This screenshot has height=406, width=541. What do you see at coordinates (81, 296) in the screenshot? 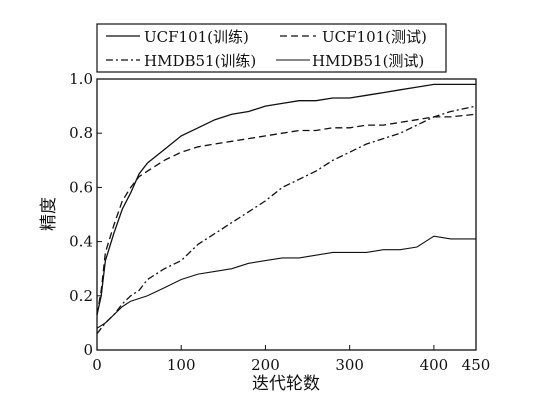
I see `y-tick-label: 0.2` at bounding box center [81, 296].